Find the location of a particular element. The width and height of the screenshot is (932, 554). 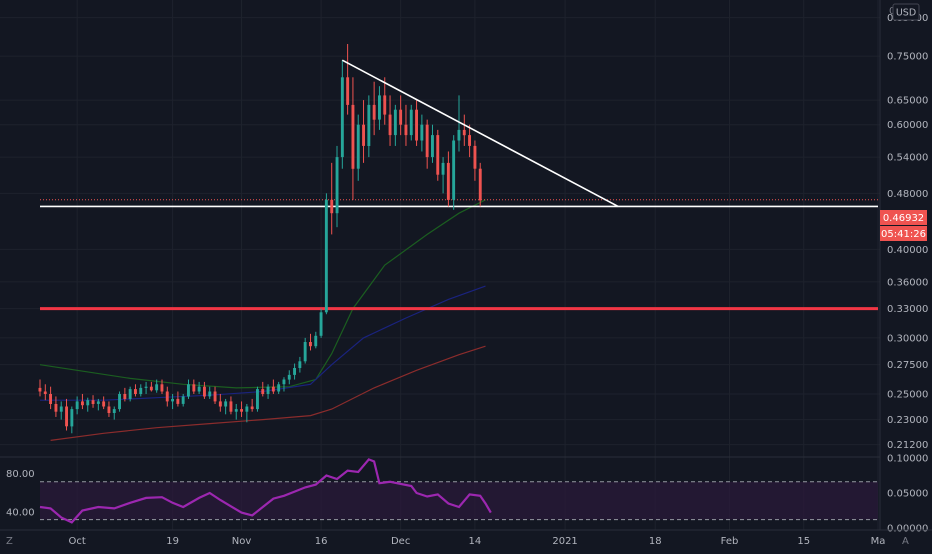

time-axis: Oct 19 Nov 16 Dec 14 2021 18 Feb 15 Ma is located at coordinates (476, 541).